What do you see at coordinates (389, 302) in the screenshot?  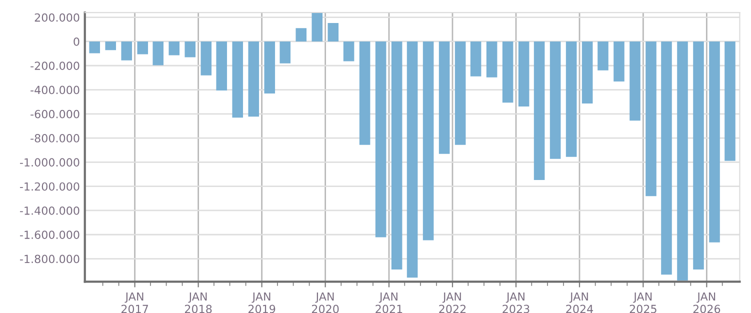 I see `x-tick-label: JAN 2021` at bounding box center [389, 302].